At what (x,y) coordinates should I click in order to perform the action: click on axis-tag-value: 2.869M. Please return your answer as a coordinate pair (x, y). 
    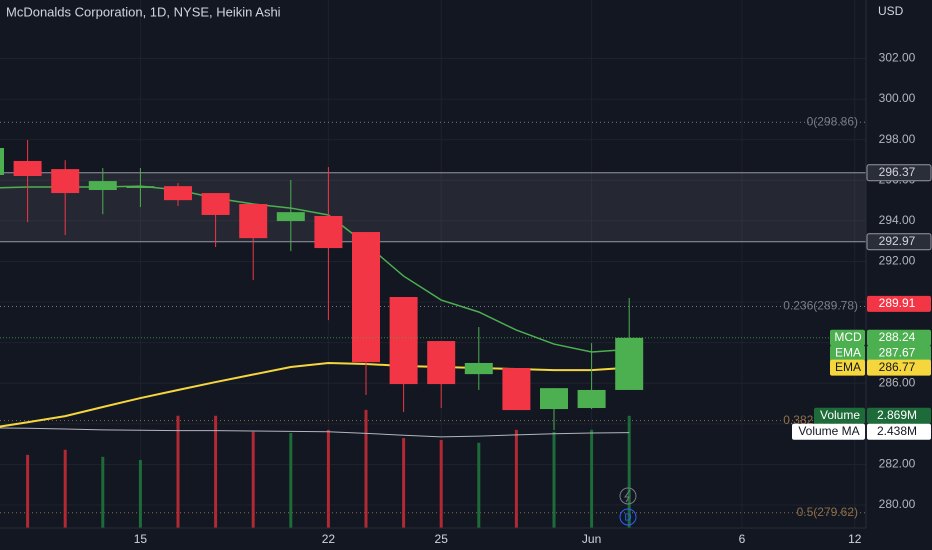
    Looking at the image, I should click on (897, 415).